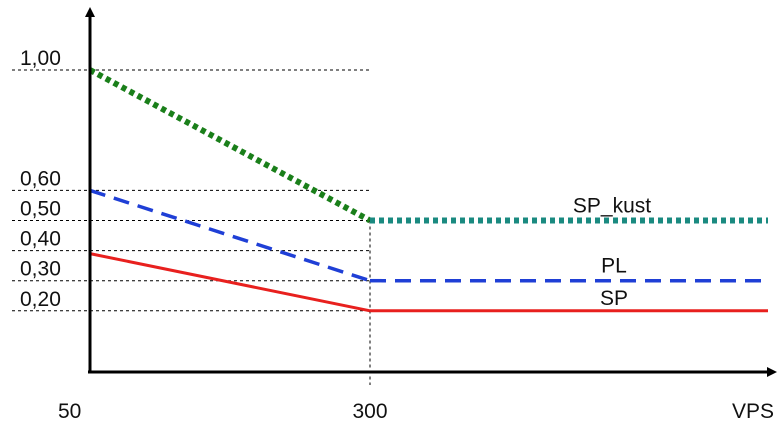 Image resolution: width=778 pixels, height=427 pixels. I want to click on x-tick-label: 50, so click(69, 411).